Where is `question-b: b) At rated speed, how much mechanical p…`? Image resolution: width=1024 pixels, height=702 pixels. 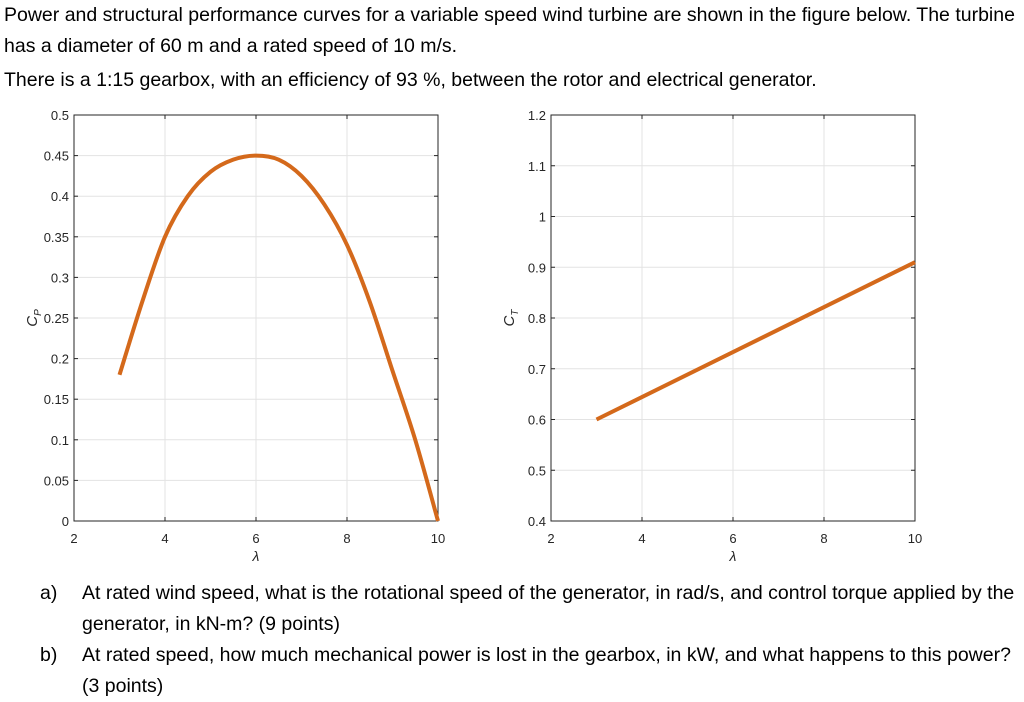
question-b: b) At rated speed, how much mechanical p… is located at coordinates (527, 671).